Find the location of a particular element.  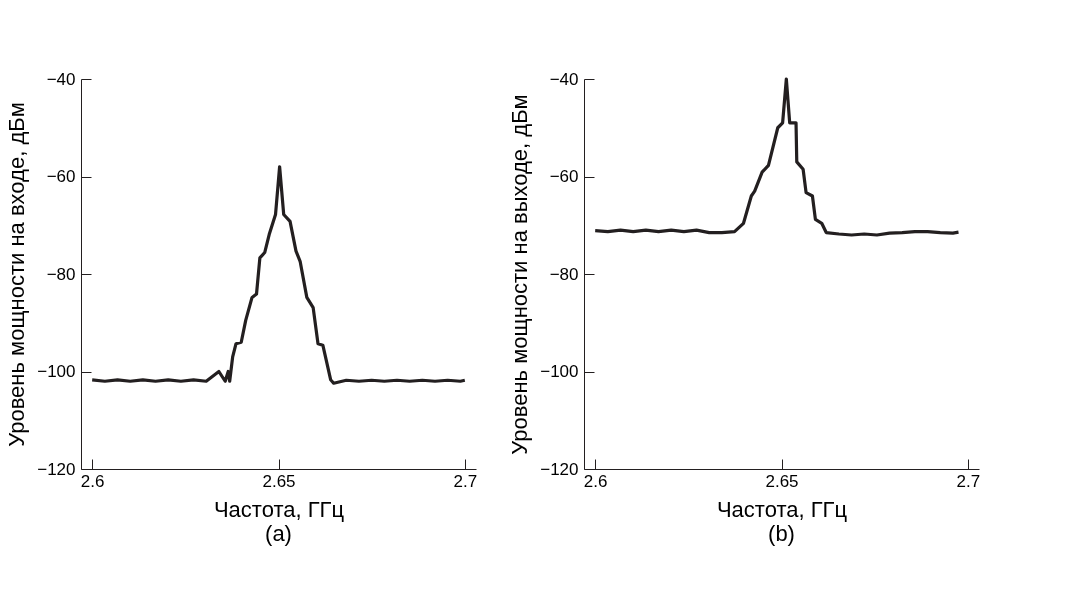

y-axis-title: Уровень мощности на входе, дБм is located at coordinates (17, 274).